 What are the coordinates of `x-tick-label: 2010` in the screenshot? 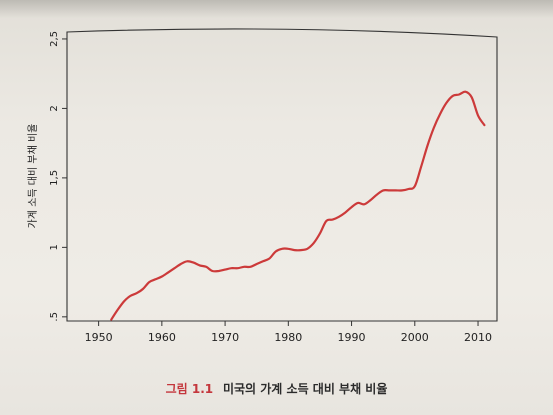 It's located at (478, 337).